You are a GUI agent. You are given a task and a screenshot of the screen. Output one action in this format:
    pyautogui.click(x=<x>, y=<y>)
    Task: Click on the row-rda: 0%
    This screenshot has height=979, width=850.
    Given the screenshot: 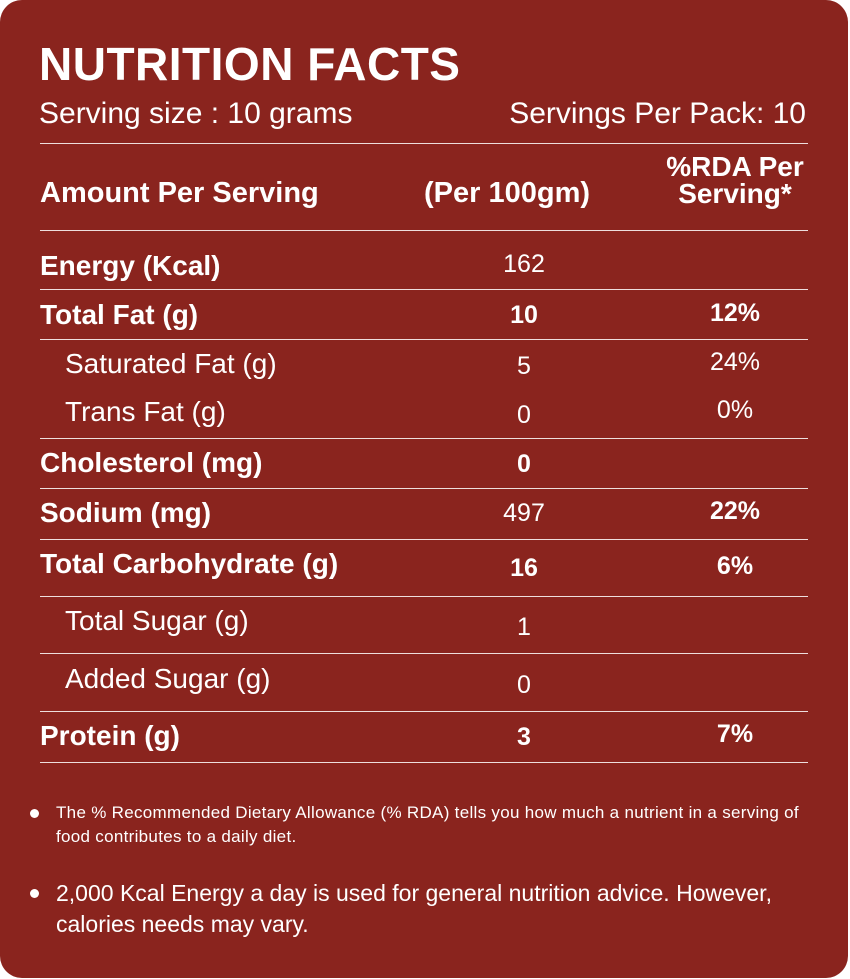 What is the action you would take?
    pyautogui.click(x=735, y=410)
    